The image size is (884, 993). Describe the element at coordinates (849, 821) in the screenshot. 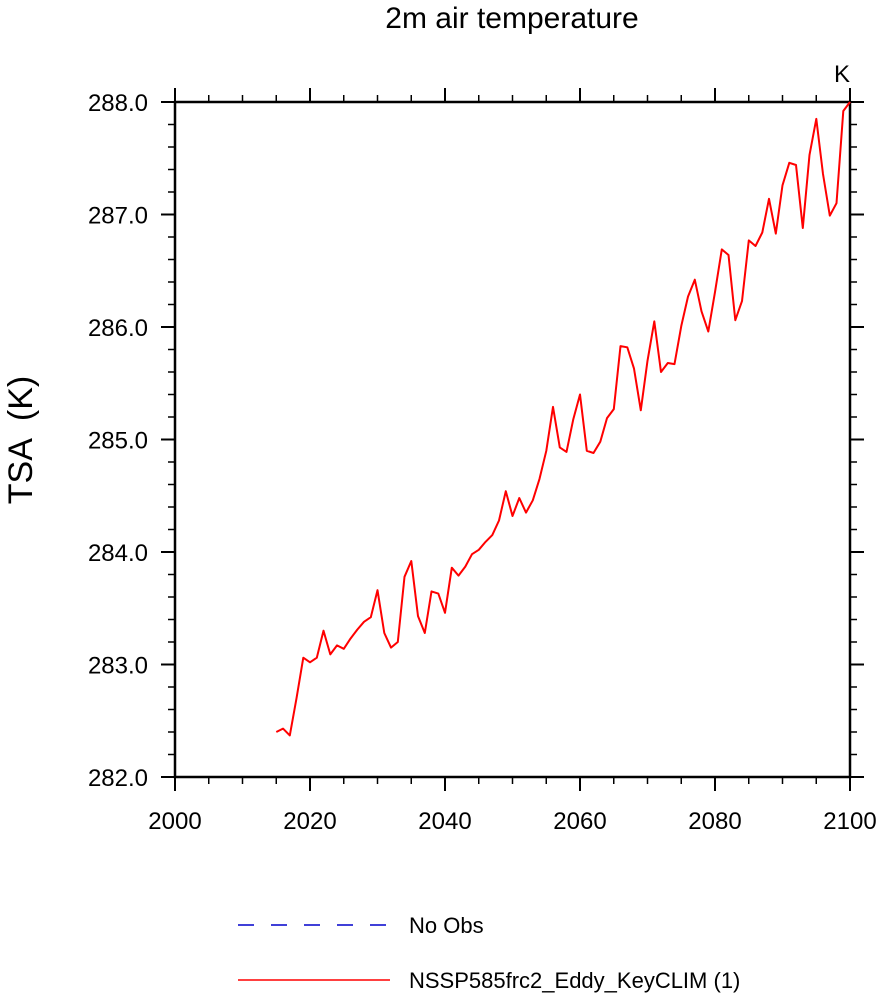

I see `x-tick-label: 2100` at that location.